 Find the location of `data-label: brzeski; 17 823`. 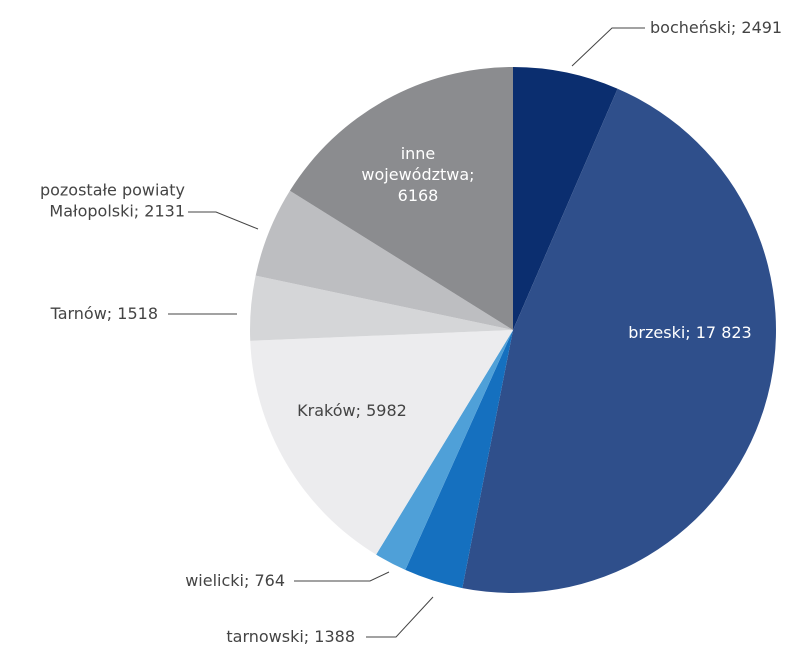

data-label: brzeski; 17 823 is located at coordinates (689, 332).